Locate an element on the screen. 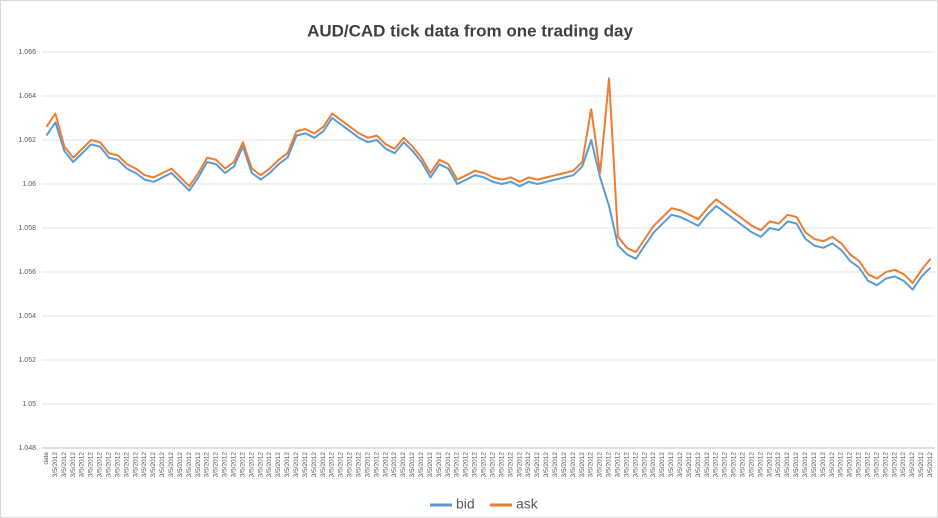  chart-title: AUD/CAD tick data from one trading day is located at coordinates (470, 30).